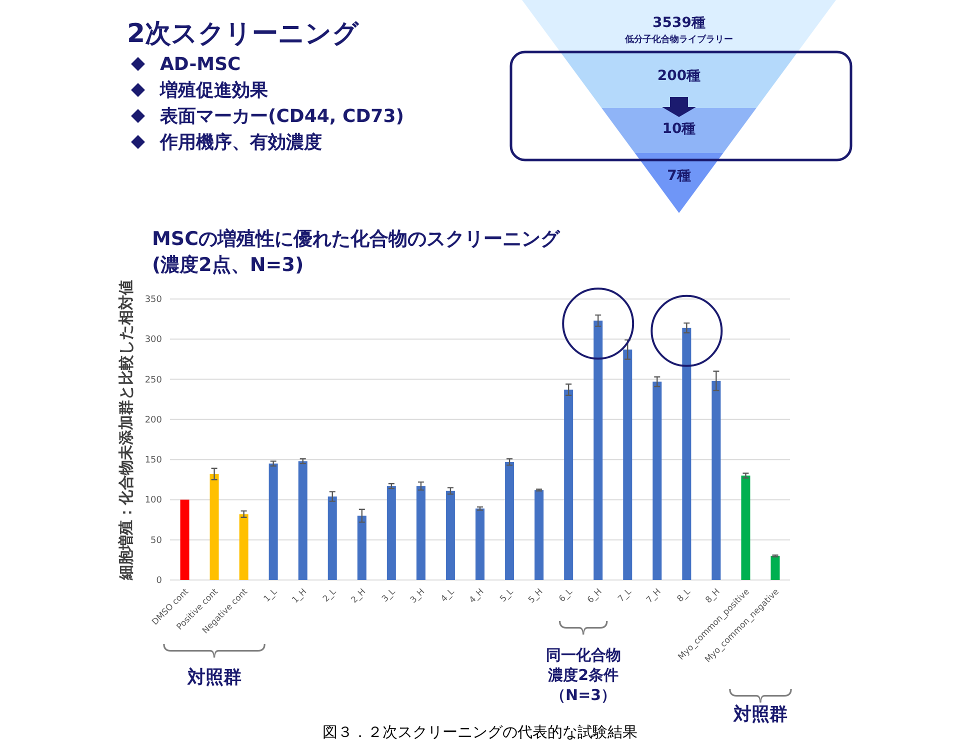 The image size is (960, 745). Describe the element at coordinates (679, 23) in the screenshot. I see `data-label: 3539種` at that location.